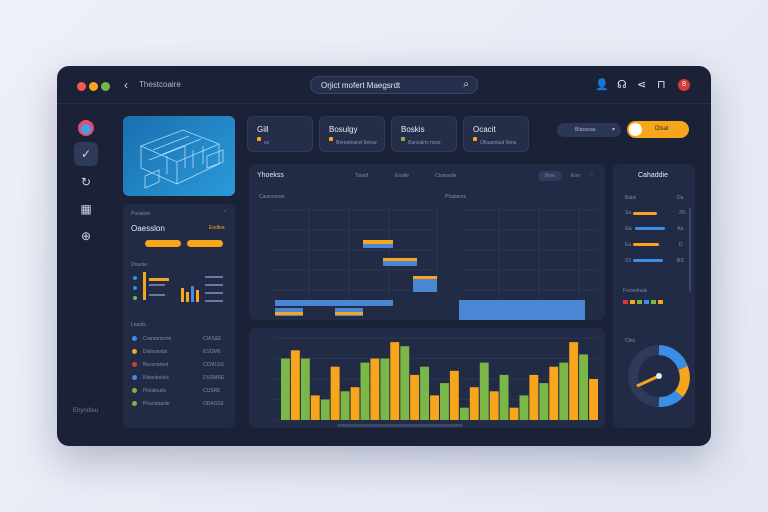 The height and width of the screenshot is (512, 768). What do you see at coordinates (148, 228) in the screenshot?
I see `panel-name: Oaesslon` at bounding box center [148, 228].